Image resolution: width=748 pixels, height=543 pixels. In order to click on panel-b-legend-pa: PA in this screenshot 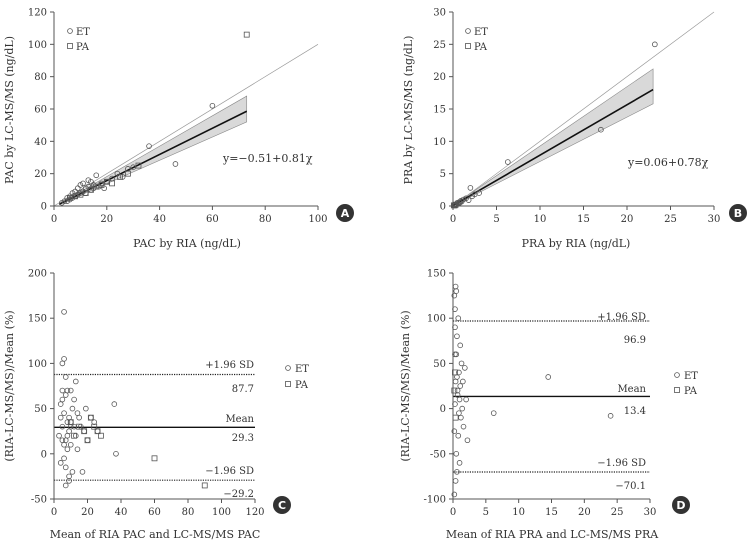, I will do `click(481, 47)`.